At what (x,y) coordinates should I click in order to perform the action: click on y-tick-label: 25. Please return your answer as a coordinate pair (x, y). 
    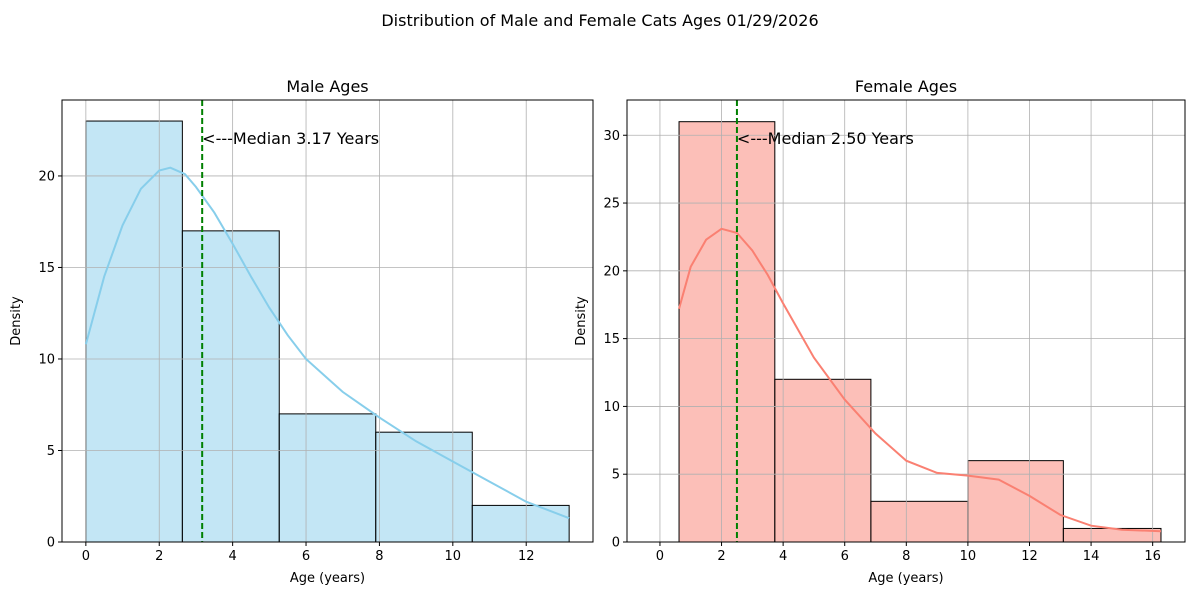
    Looking at the image, I should click on (611, 204).